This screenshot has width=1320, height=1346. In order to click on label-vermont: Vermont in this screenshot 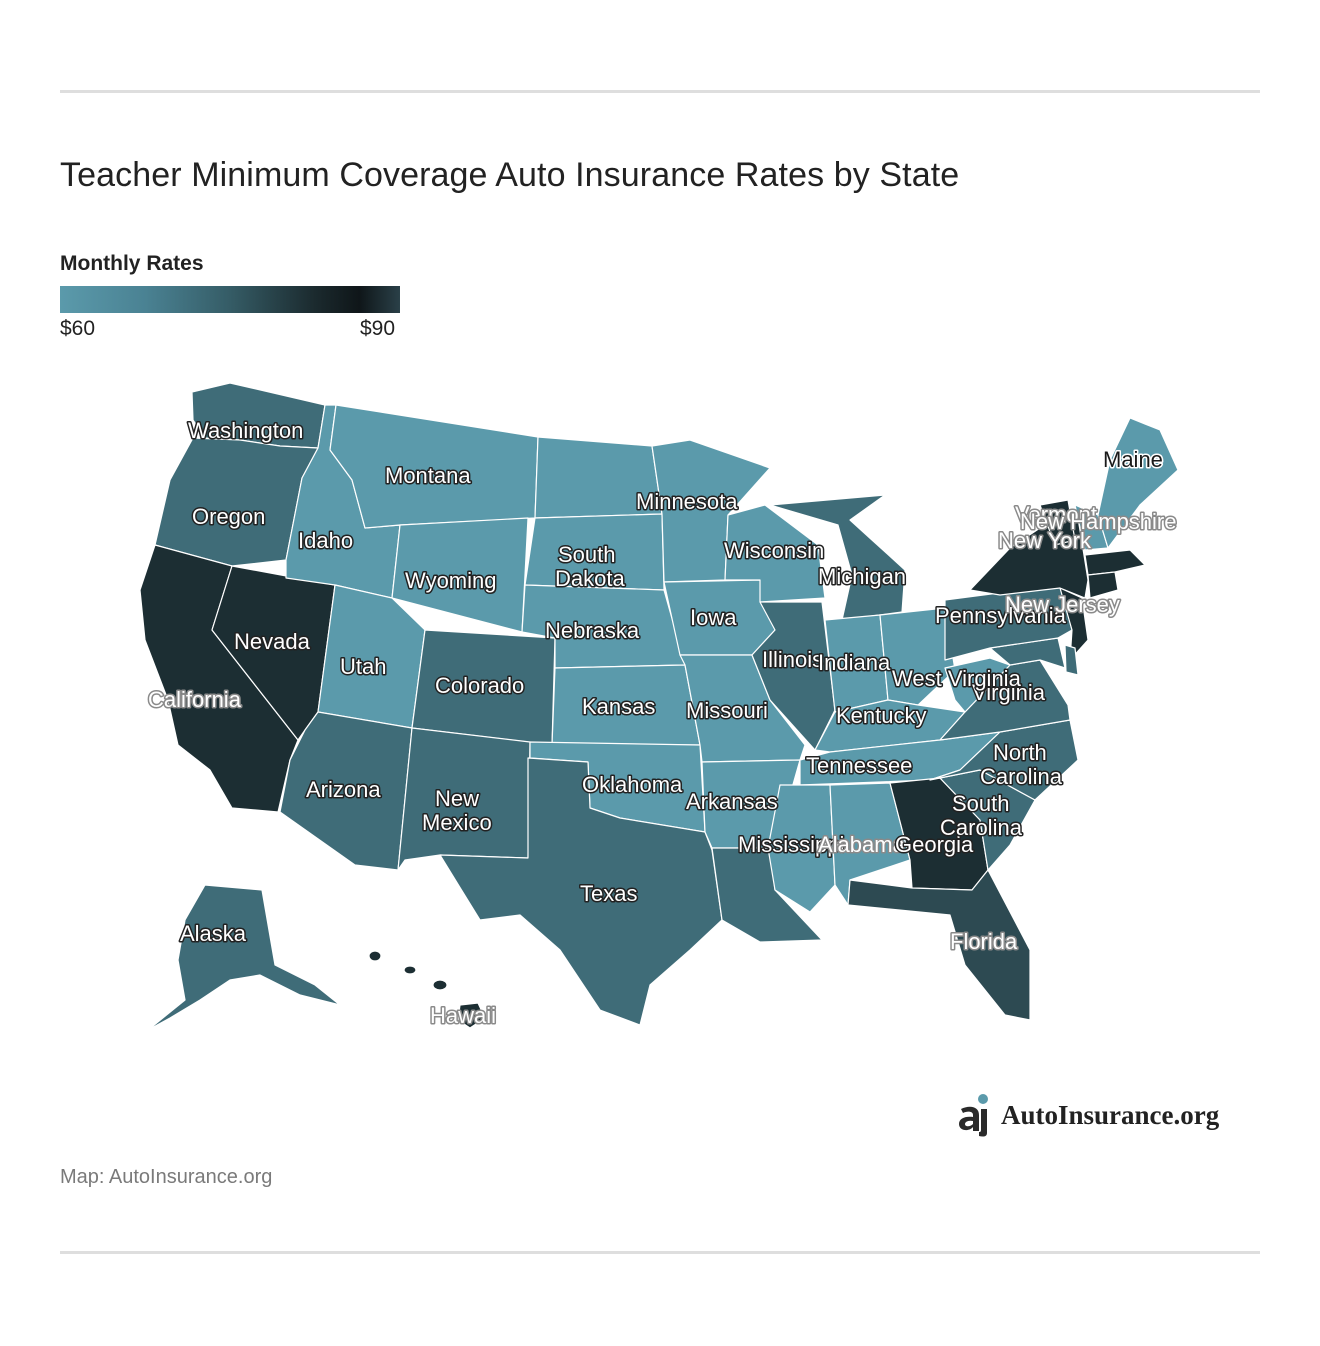, I will do `click(1056, 514)`.